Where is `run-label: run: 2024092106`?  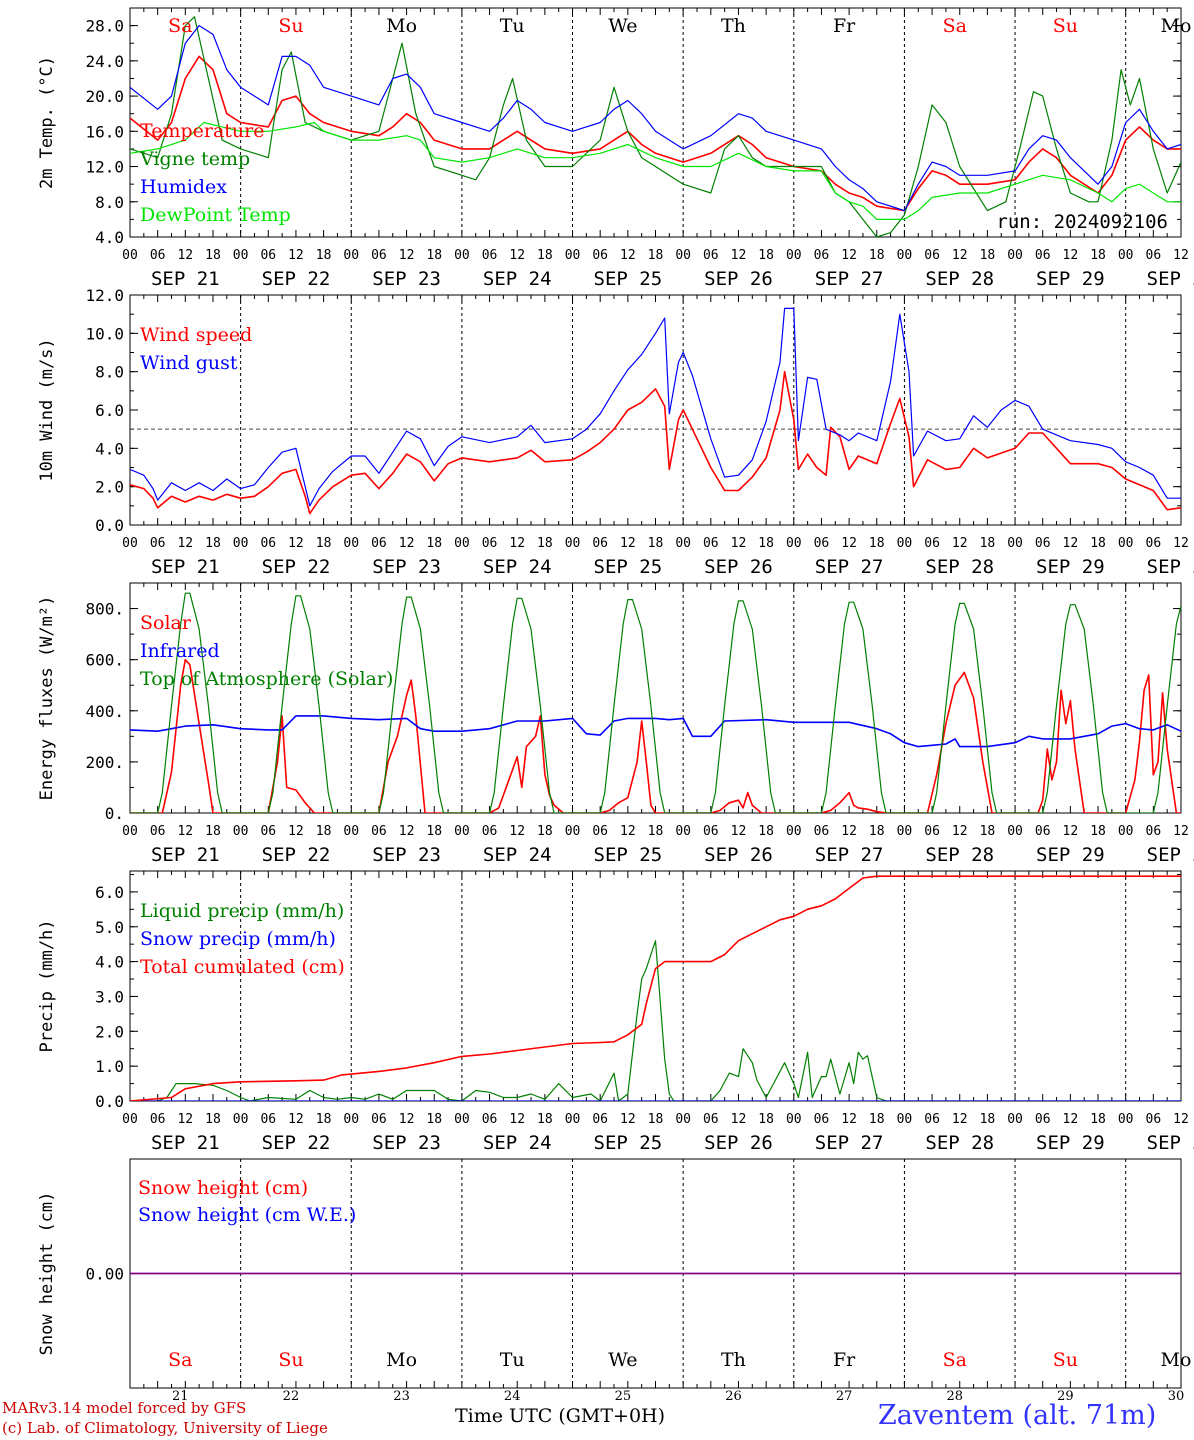
run-label: run: 2024092106 is located at coordinates (1082, 222).